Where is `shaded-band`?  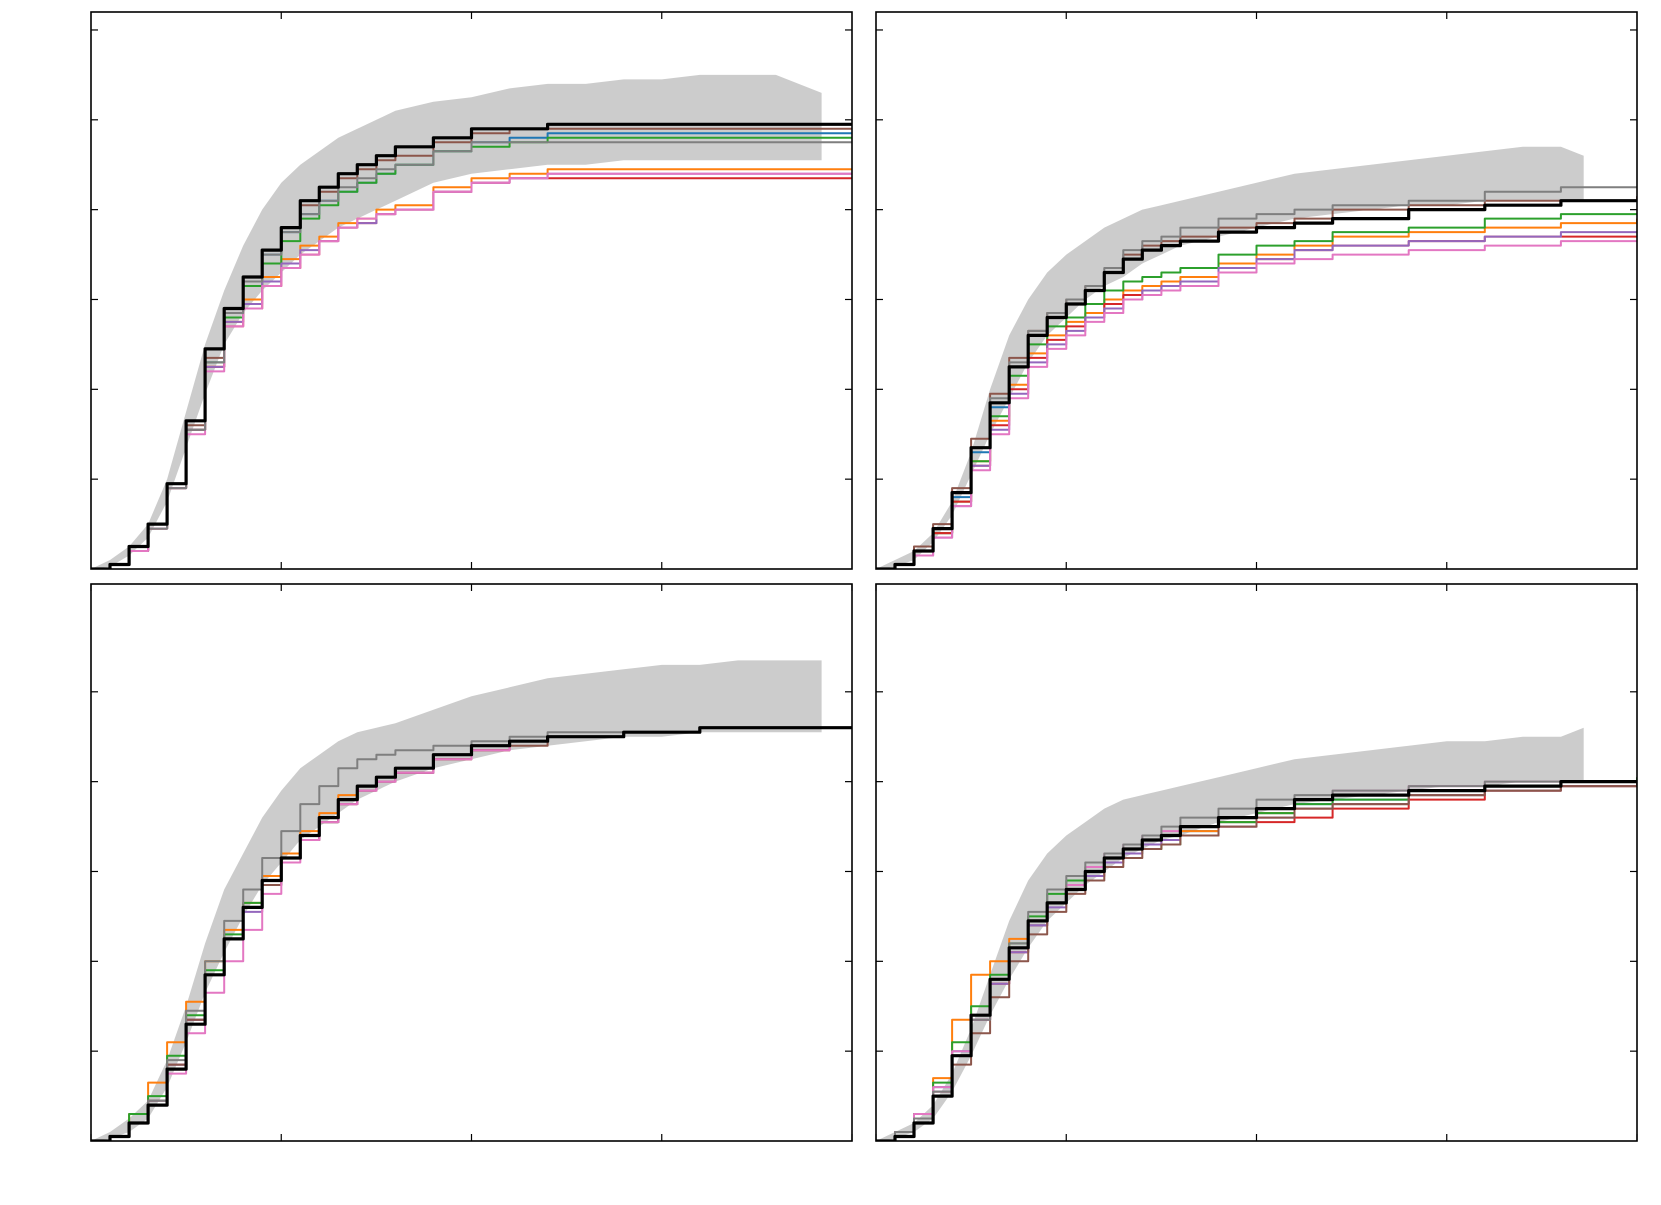
shaded-band is located at coordinates (1230, 934).